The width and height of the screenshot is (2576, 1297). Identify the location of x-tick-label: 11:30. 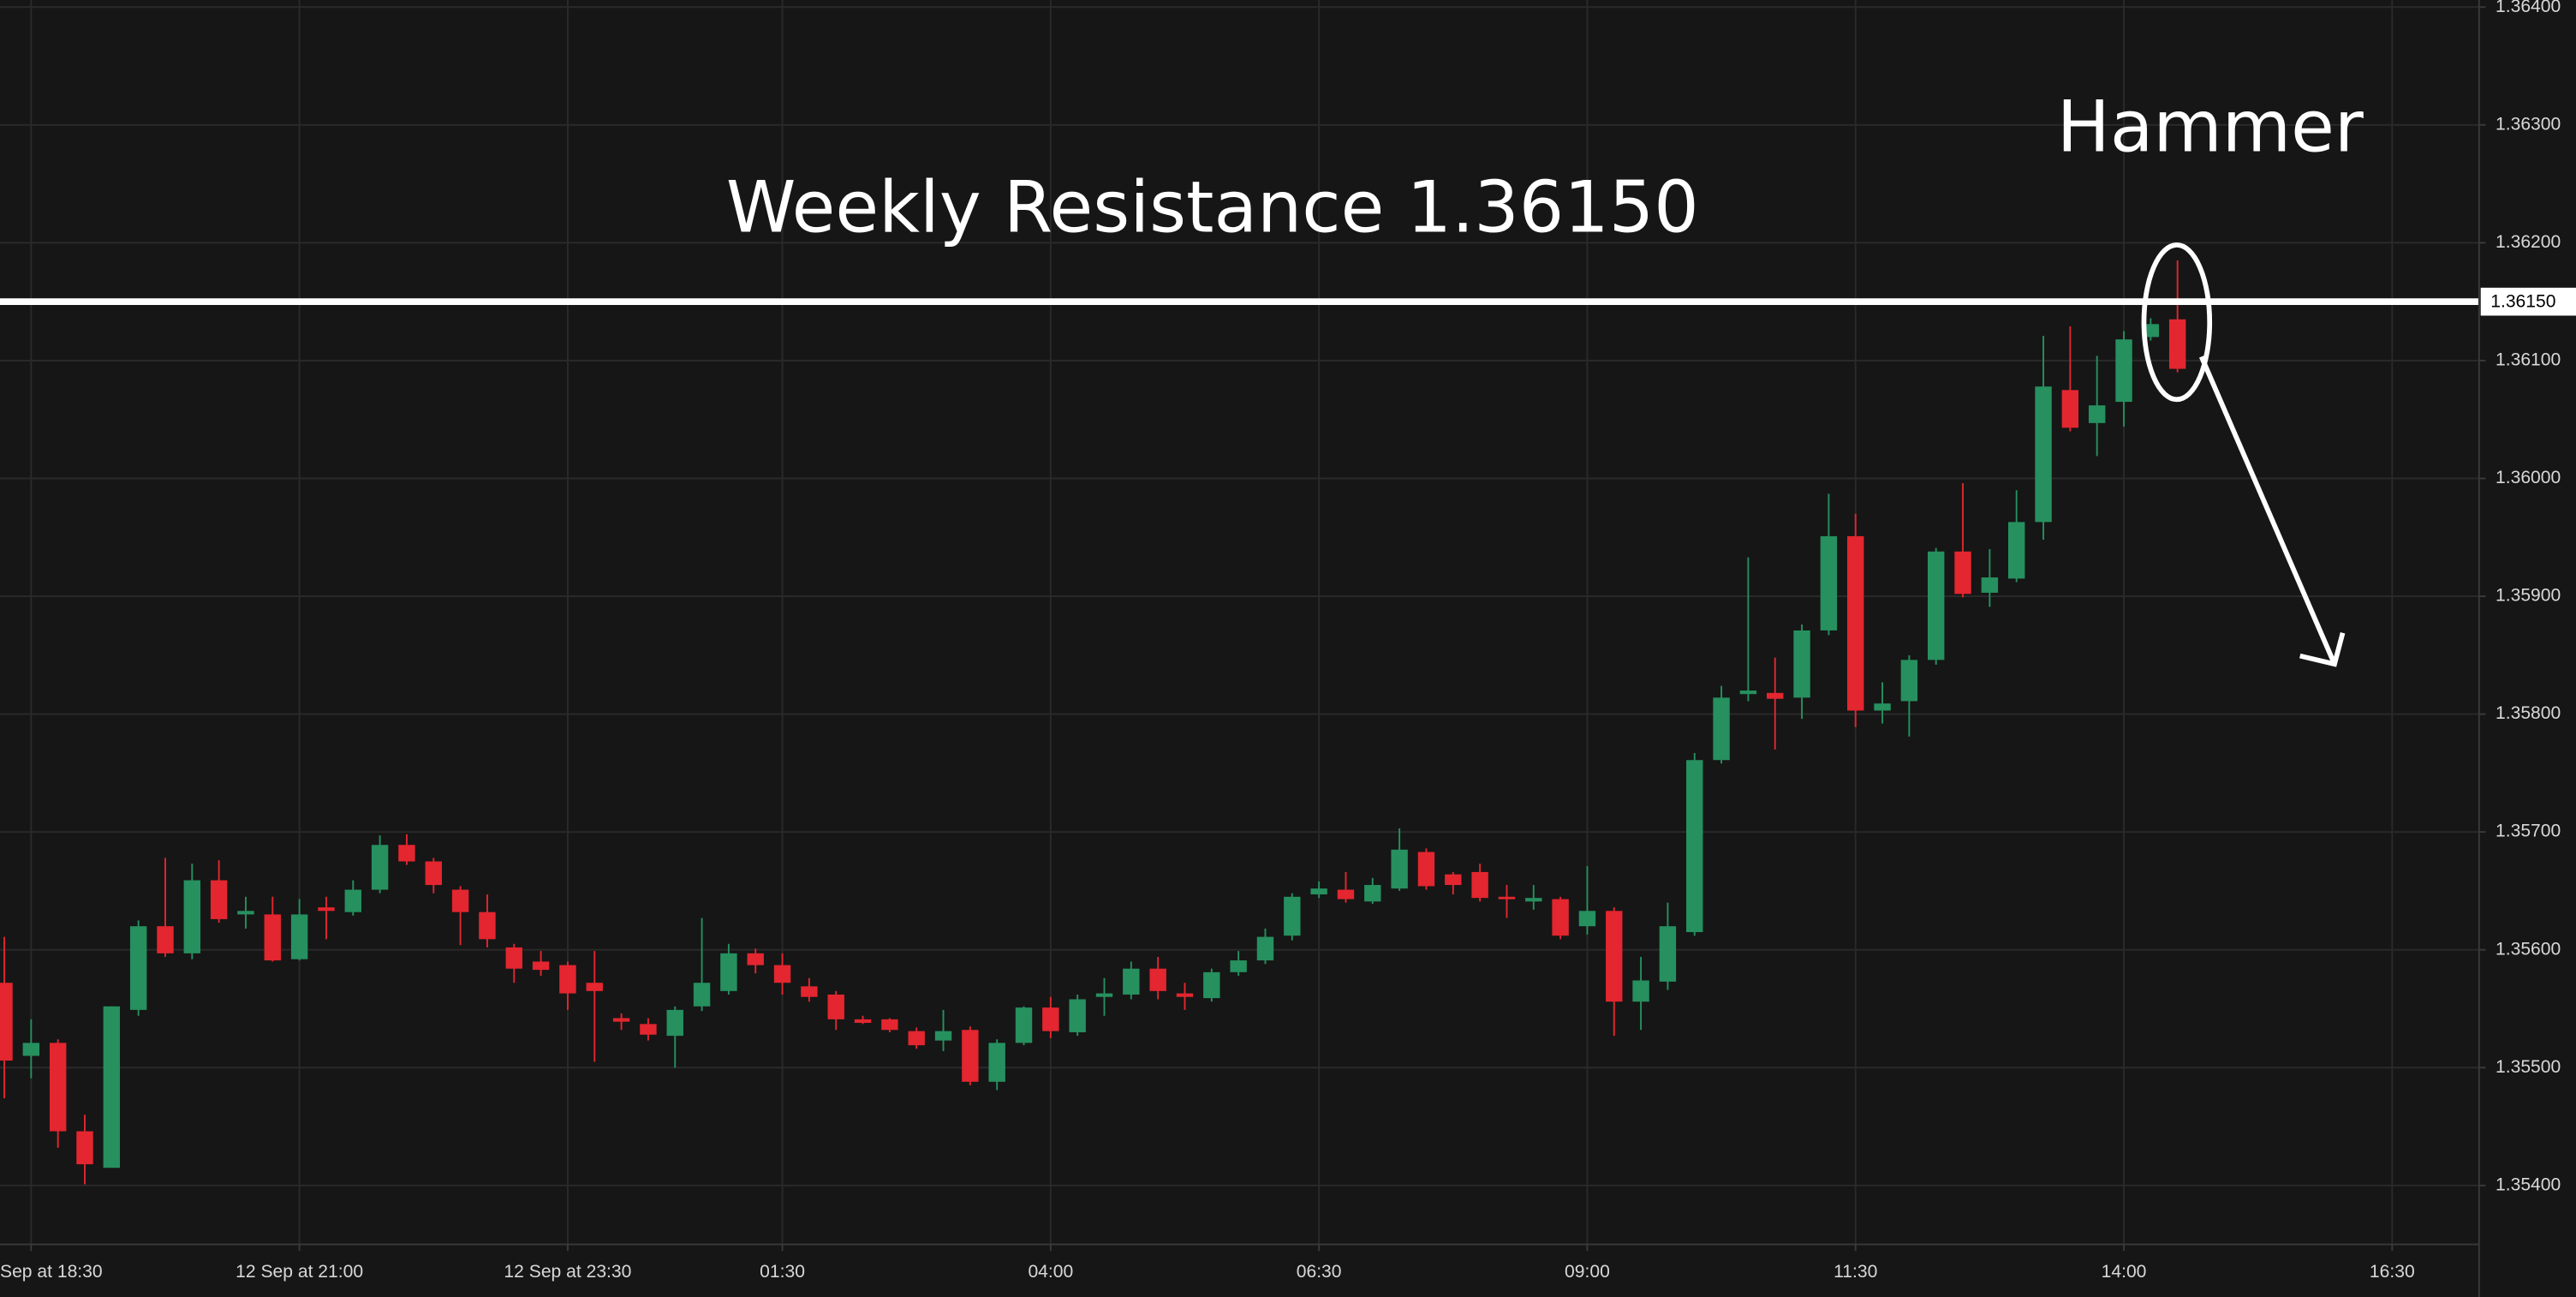
(1856, 1272).